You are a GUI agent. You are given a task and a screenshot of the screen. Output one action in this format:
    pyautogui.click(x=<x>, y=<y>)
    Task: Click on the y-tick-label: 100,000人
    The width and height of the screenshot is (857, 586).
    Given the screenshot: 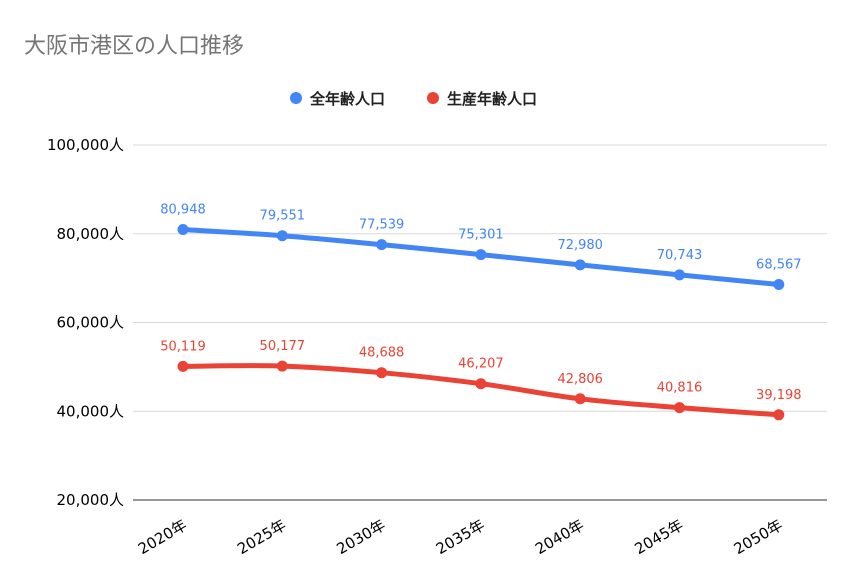 What is the action you would take?
    pyautogui.click(x=85, y=145)
    